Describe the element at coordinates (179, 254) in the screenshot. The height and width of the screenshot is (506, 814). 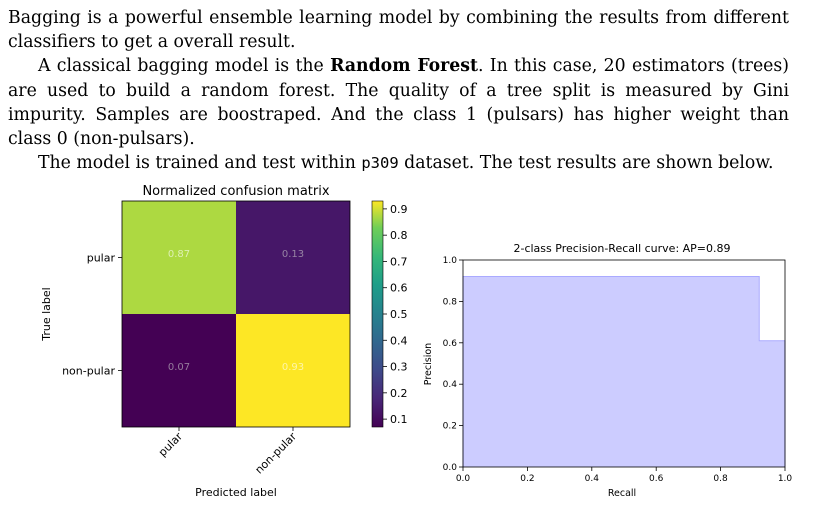
I see `confusion-cell-label: 0.87` at that location.